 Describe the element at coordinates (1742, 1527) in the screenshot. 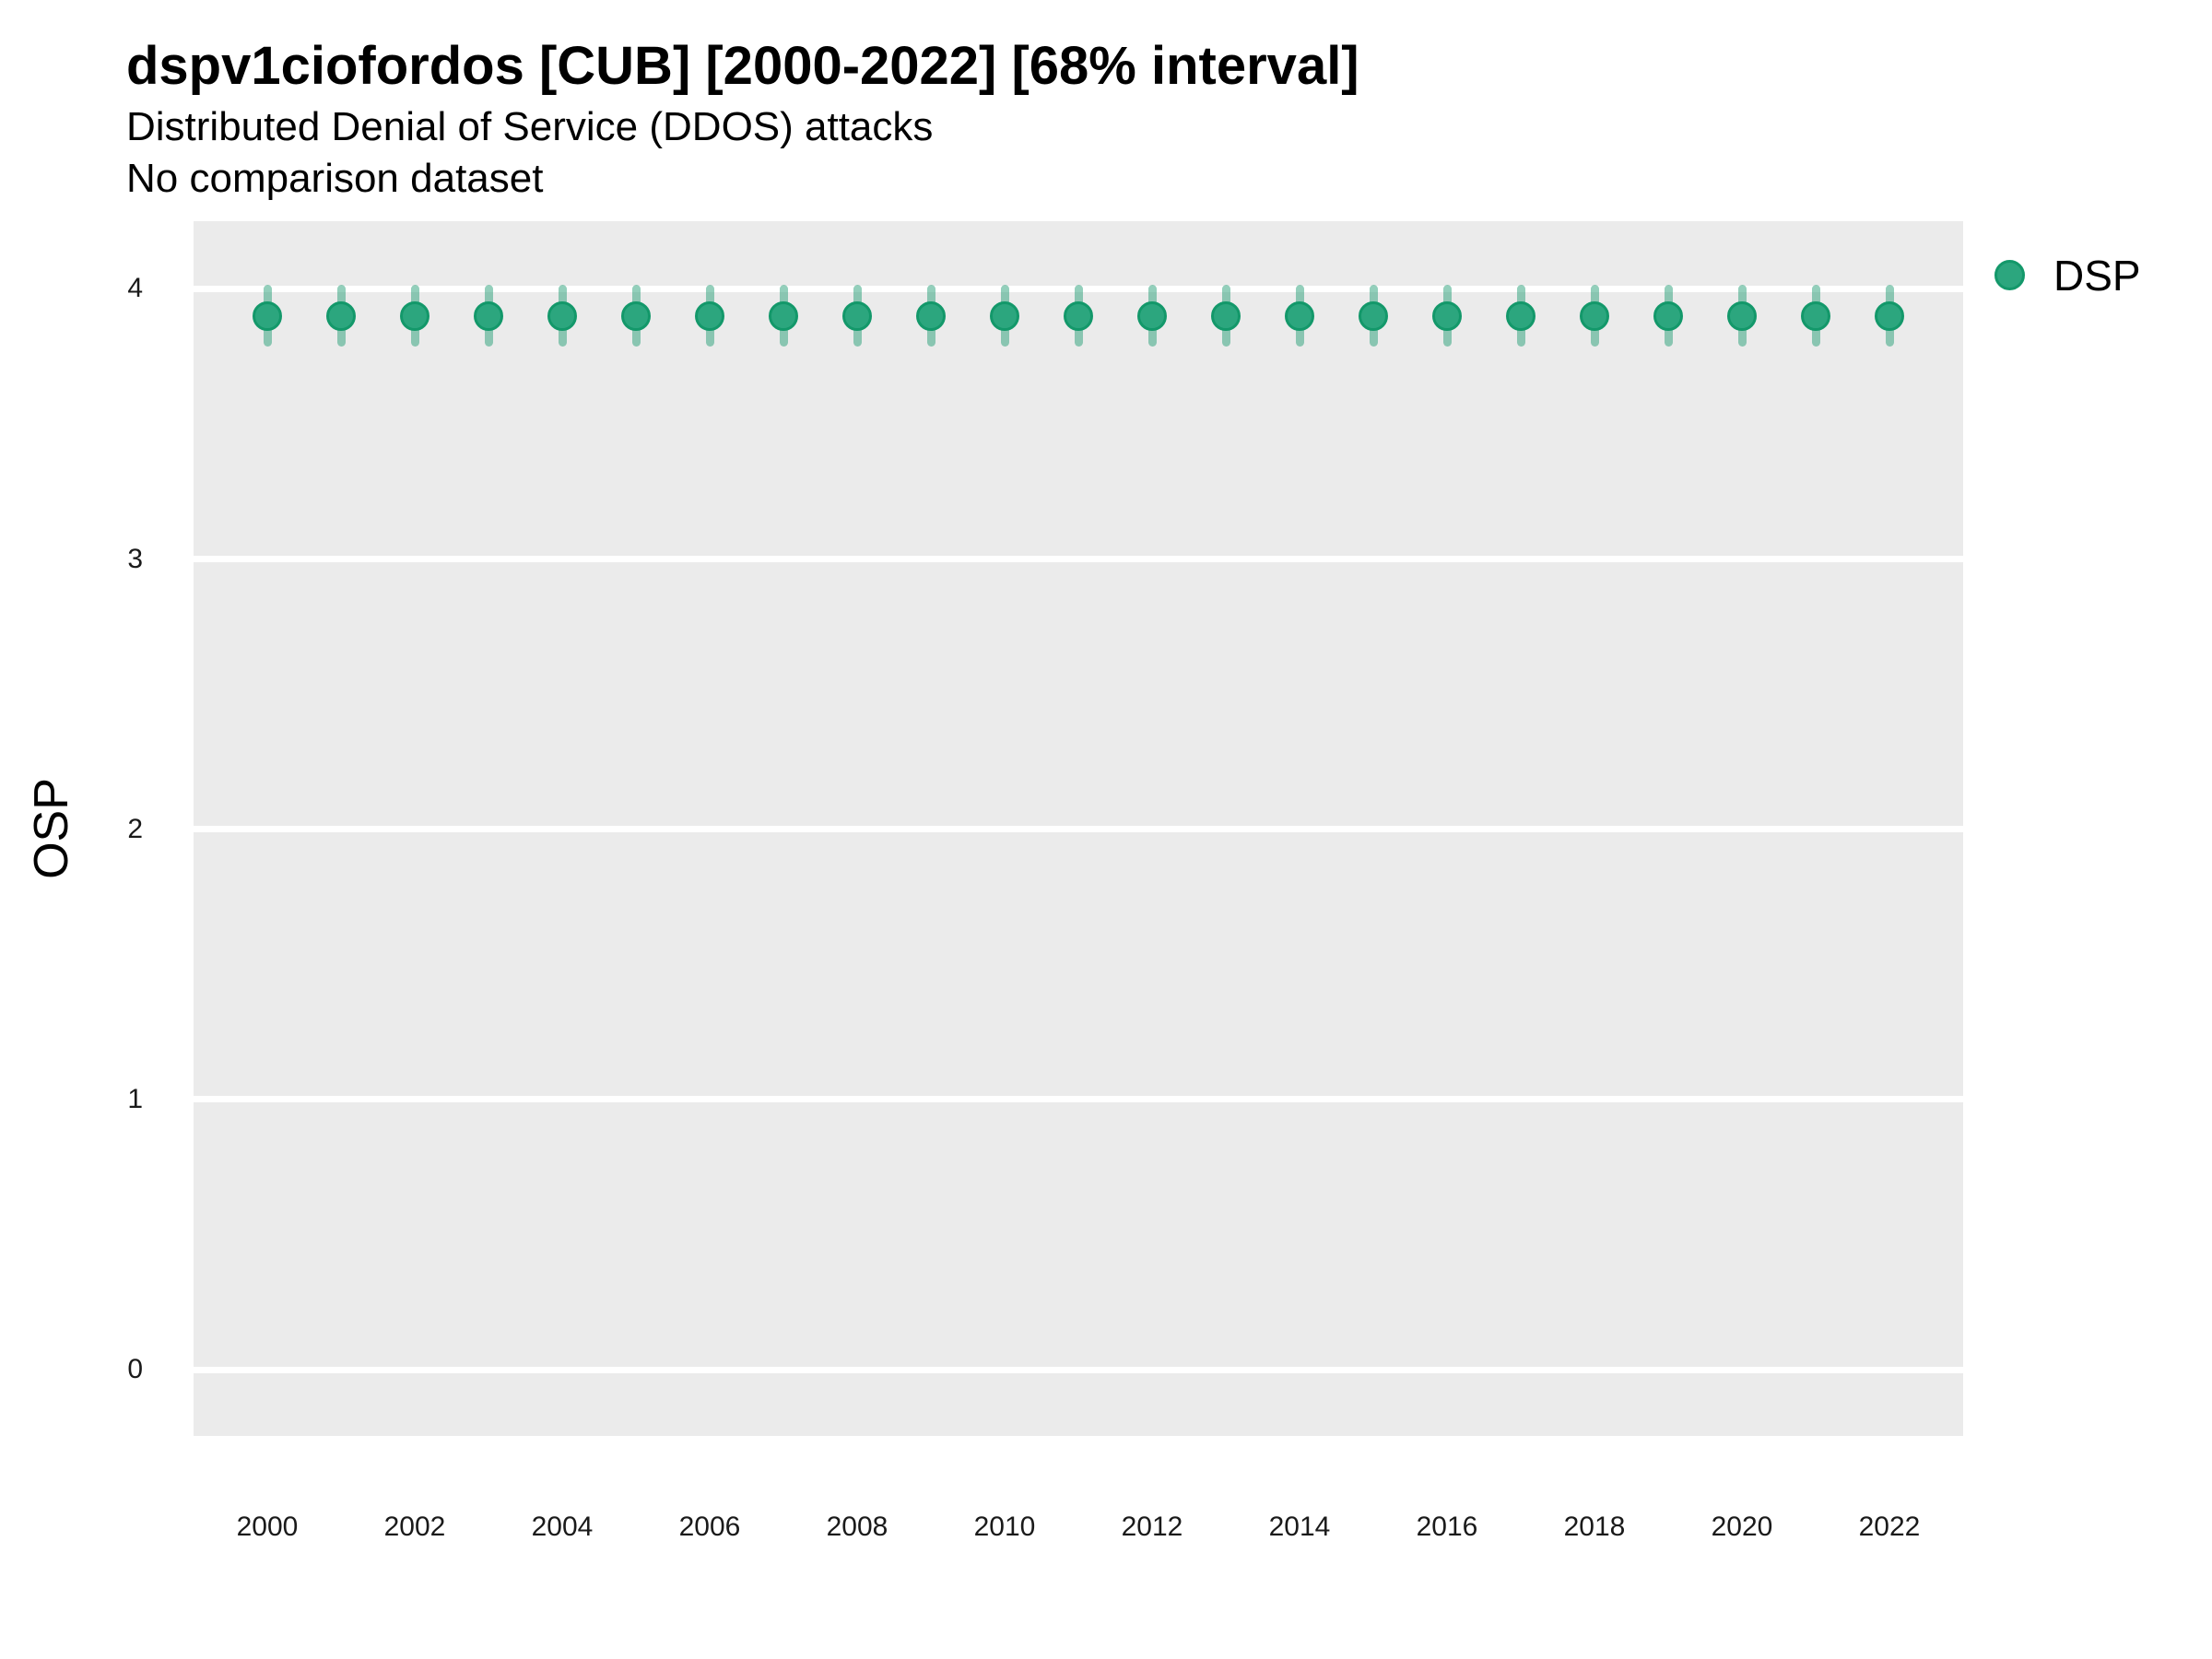

I see `x-tick-label: 2020` at that location.